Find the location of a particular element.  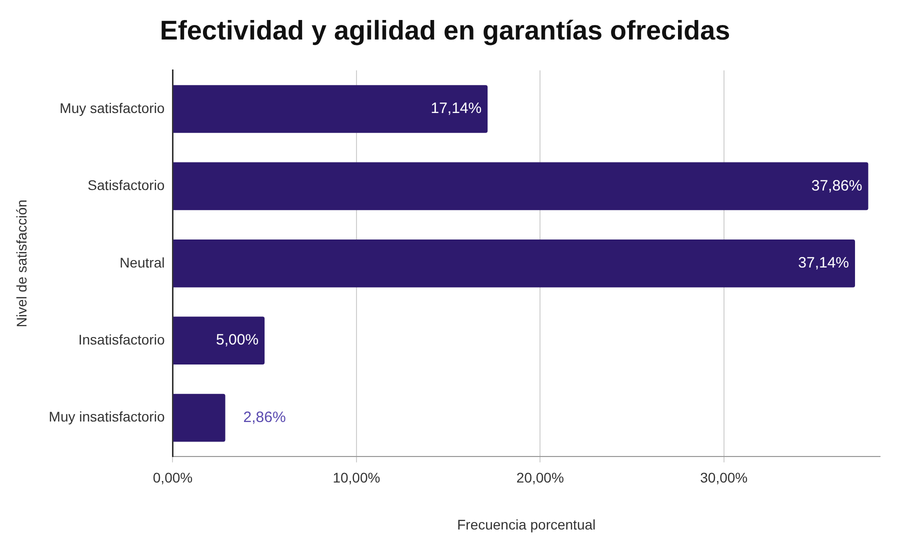

x-tick-label: 0,00% is located at coordinates (172, 478).